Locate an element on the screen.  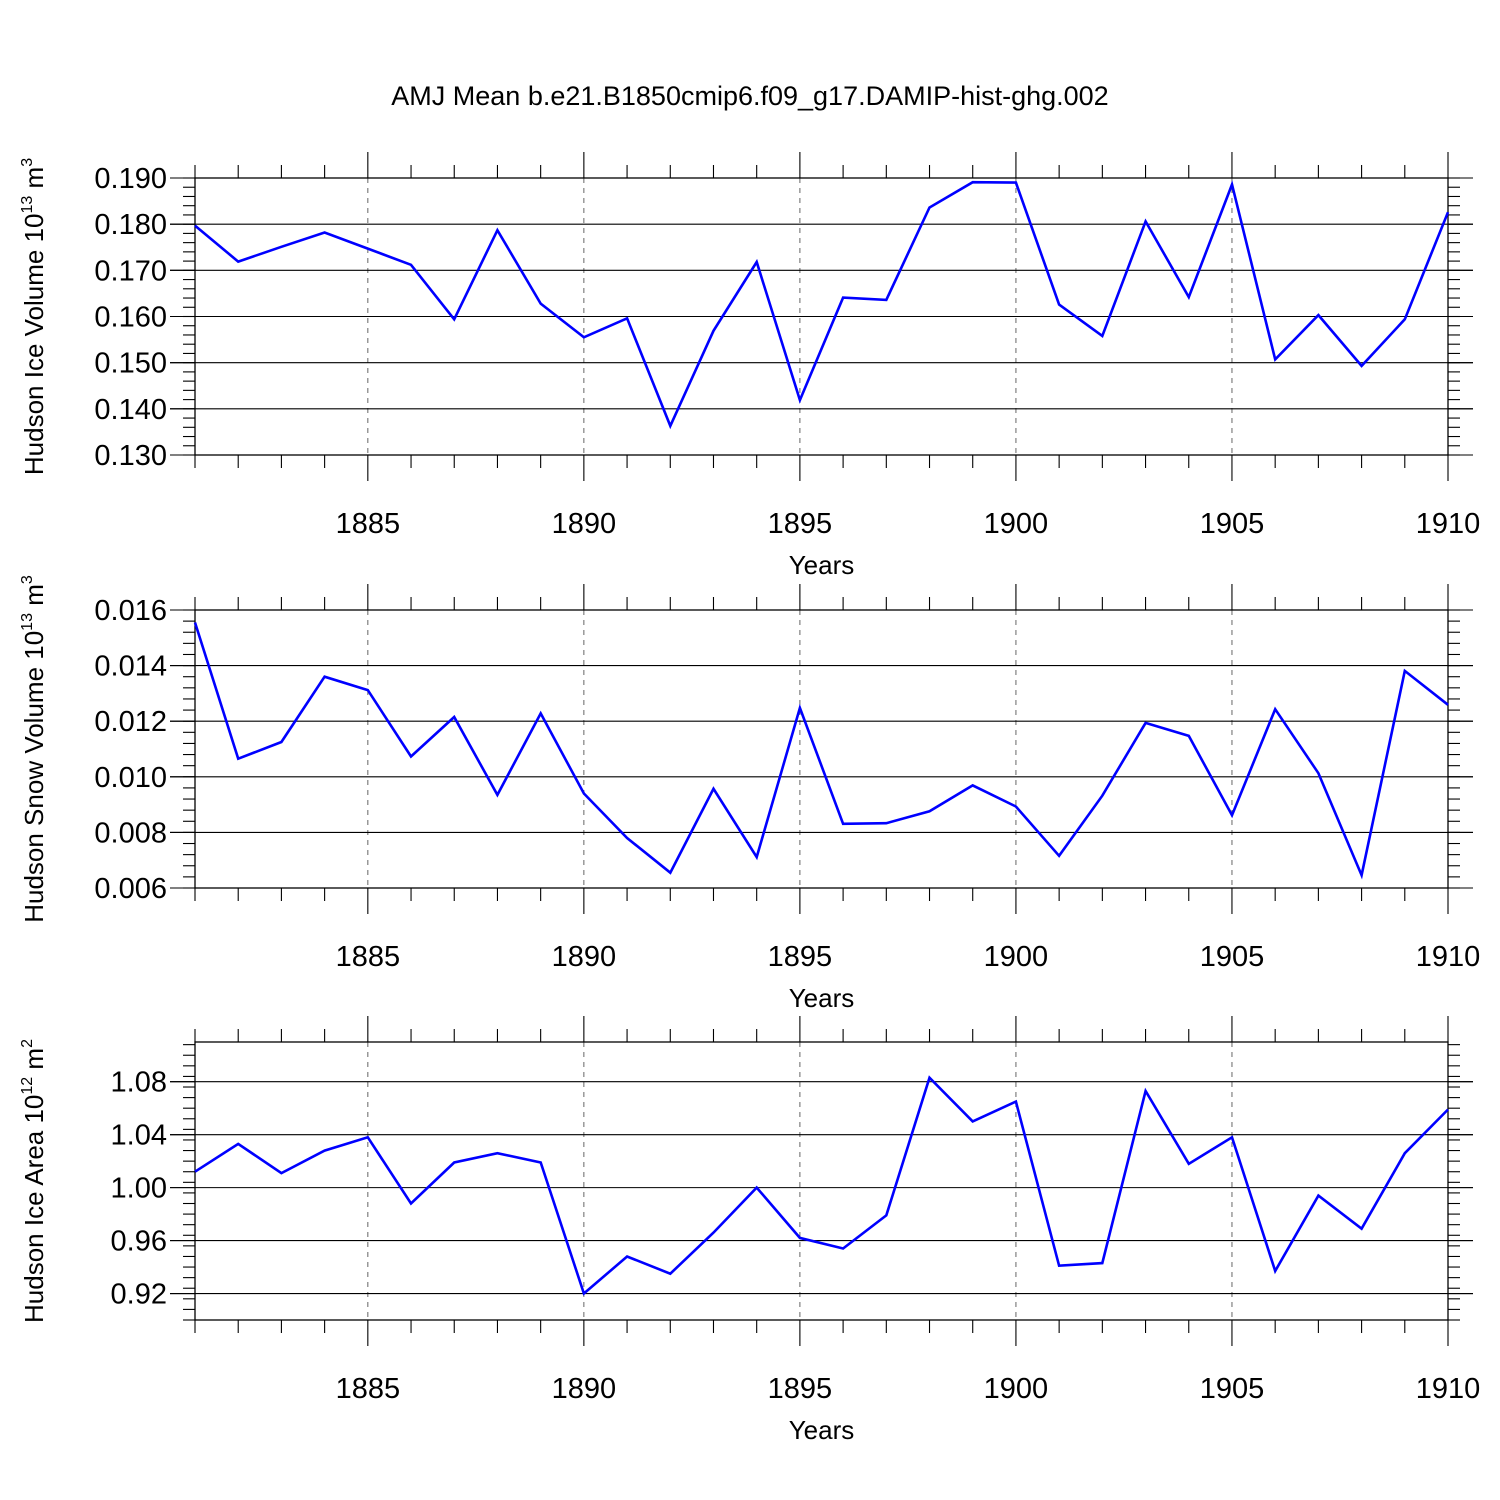
y-axis-label-unit-exponent: 2 is located at coordinates (27, 1043).